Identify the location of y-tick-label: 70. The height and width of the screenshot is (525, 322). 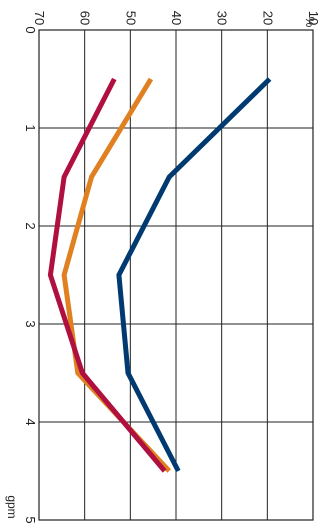
(39, 18).